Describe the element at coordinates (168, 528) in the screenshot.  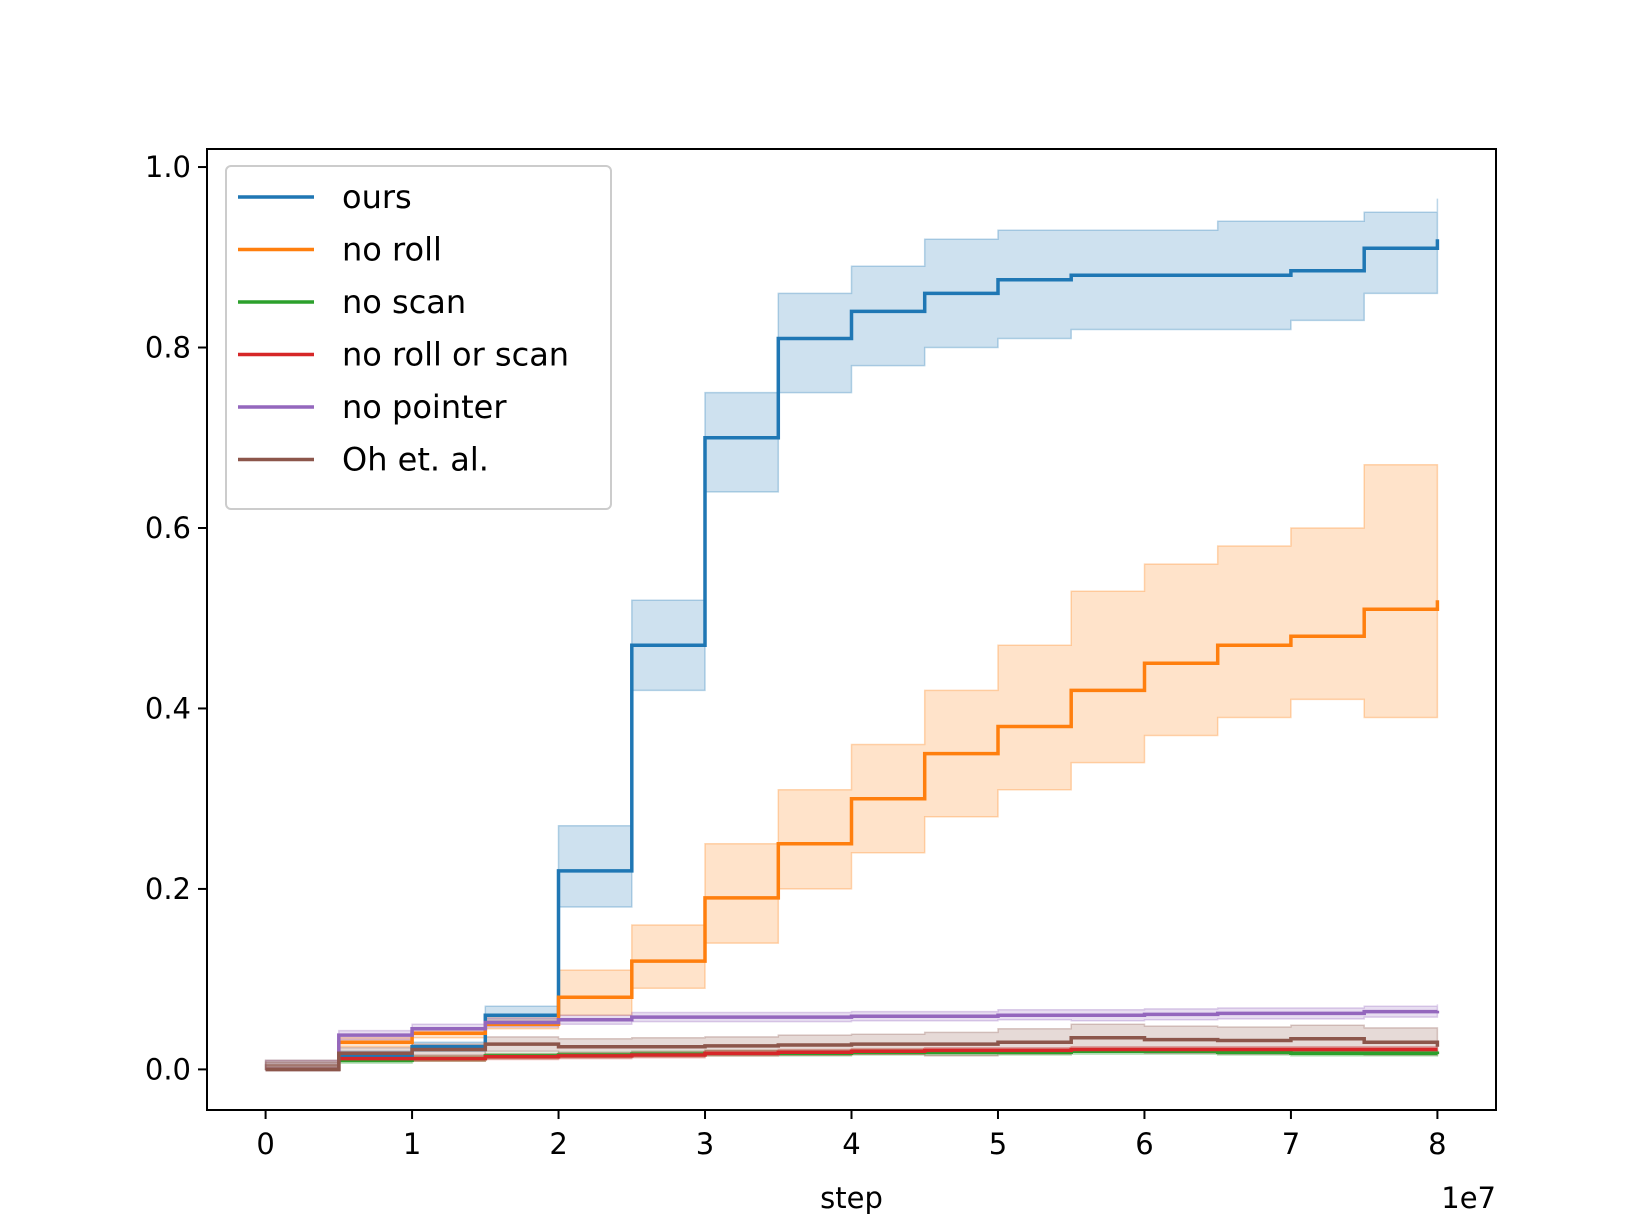
I see `y-tick-label: 0.6` at that location.